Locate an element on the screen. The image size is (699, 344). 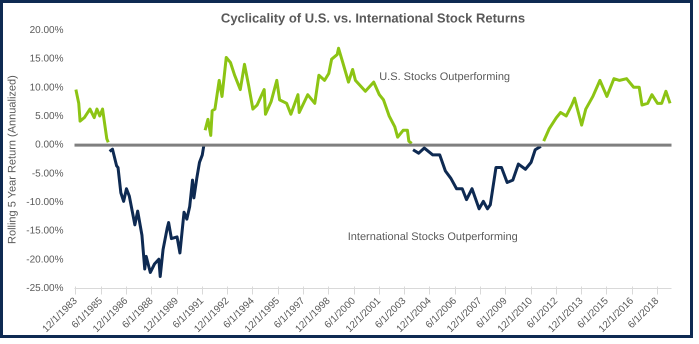
y-tick-label: 15.00% is located at coordinates (47, 59).